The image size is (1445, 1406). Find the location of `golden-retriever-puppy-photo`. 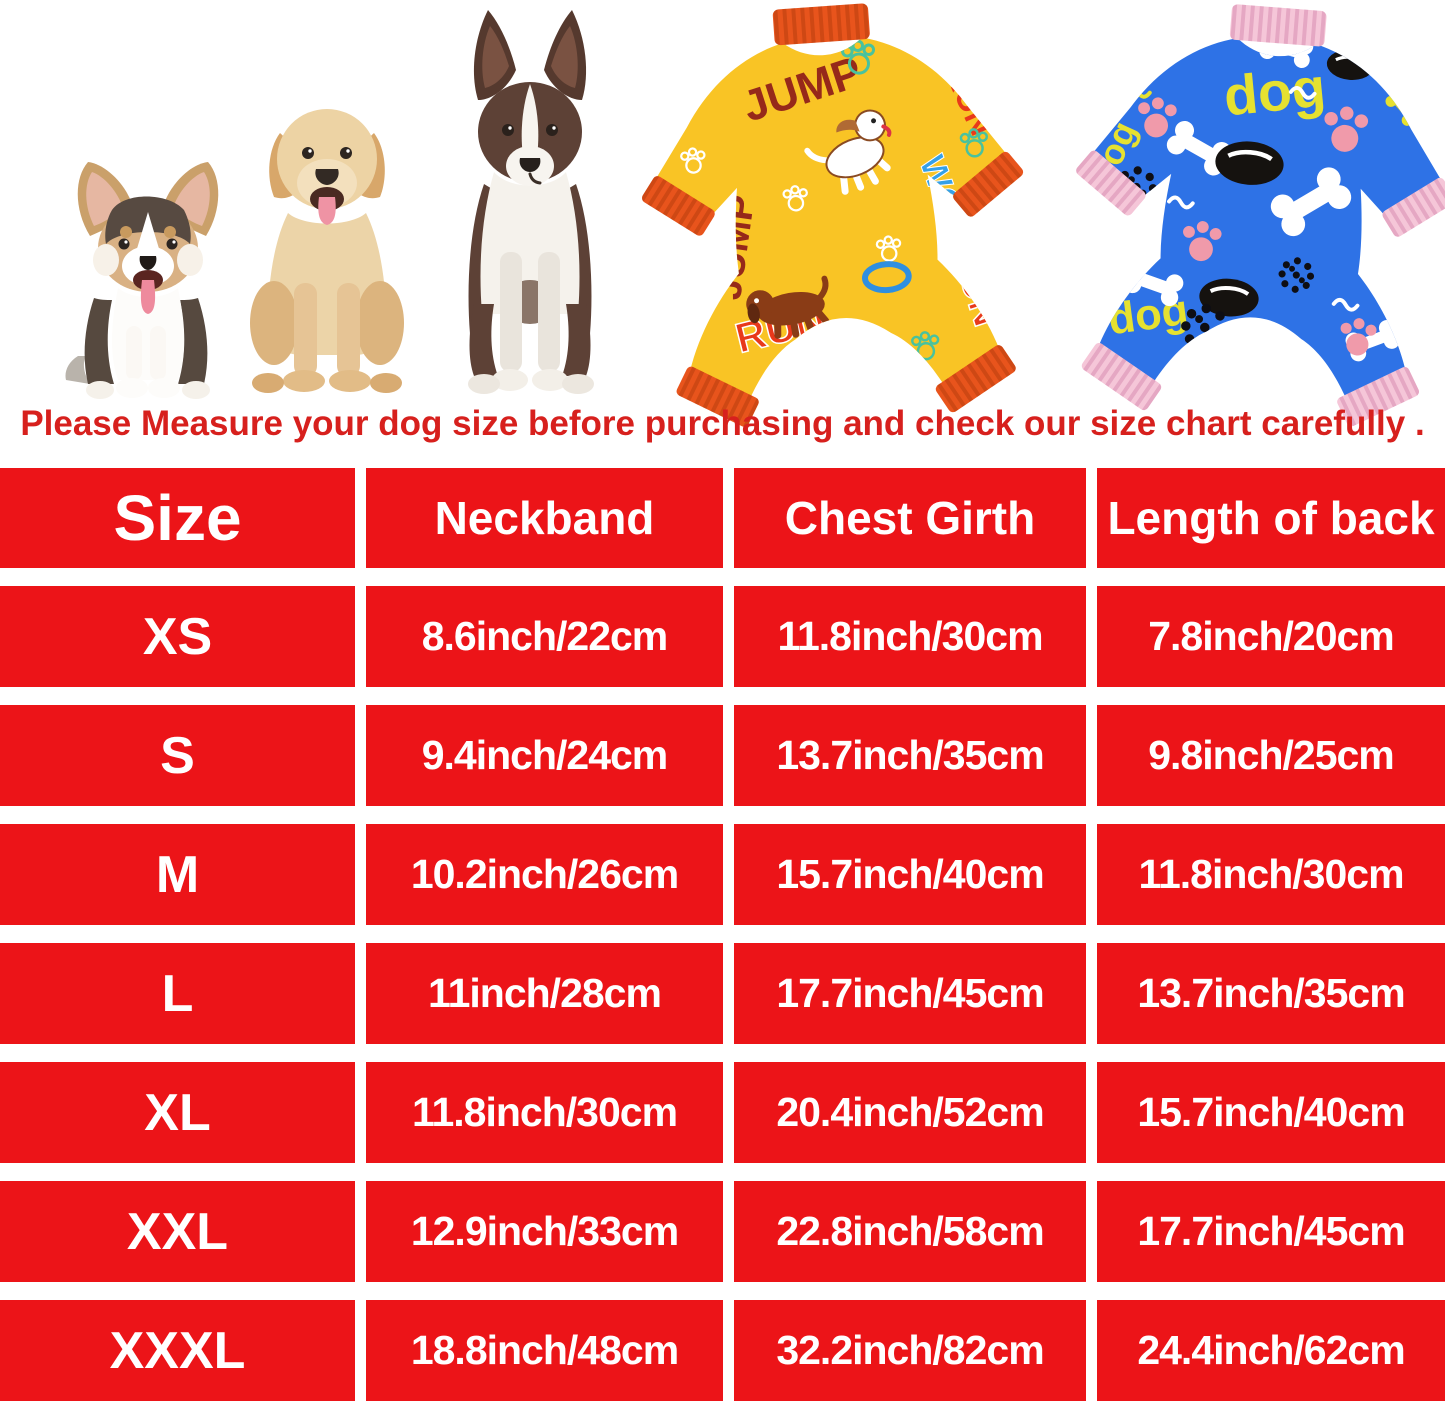

golden-retriever-puppy-photo is located at coordinates (327, 251).